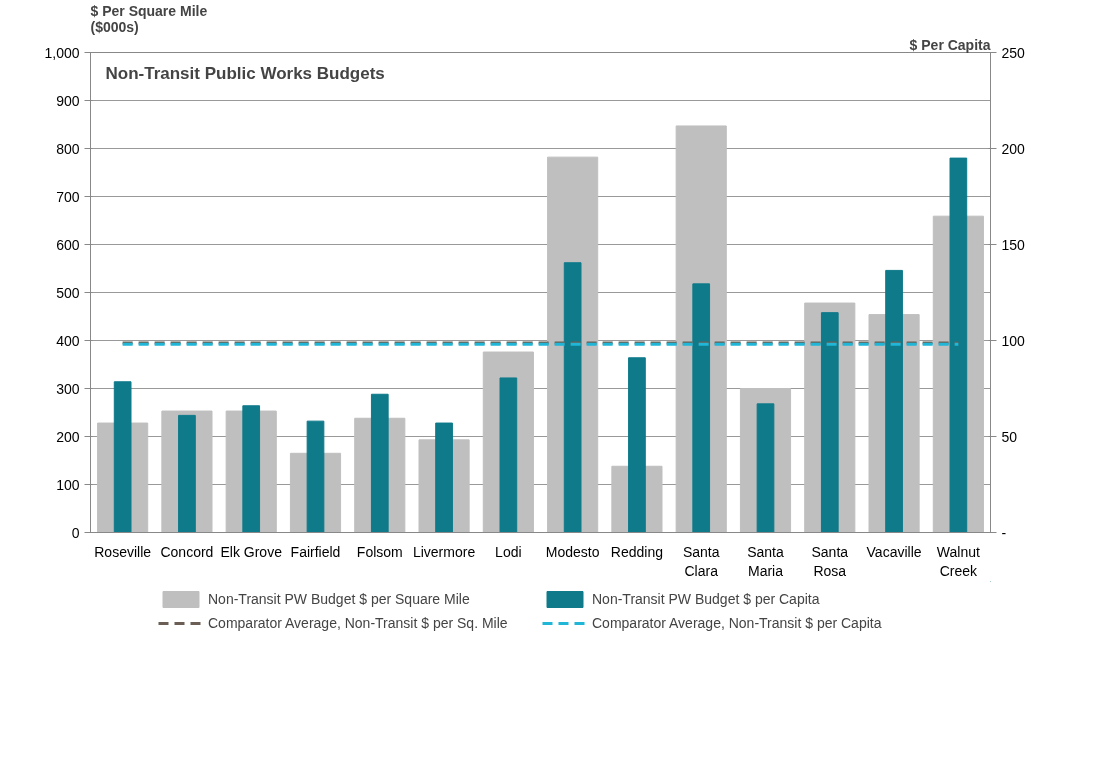 The width and height of the screenshot is (1101, 773). I want to click on y-tick-label: 1,000, so click(62, 52).